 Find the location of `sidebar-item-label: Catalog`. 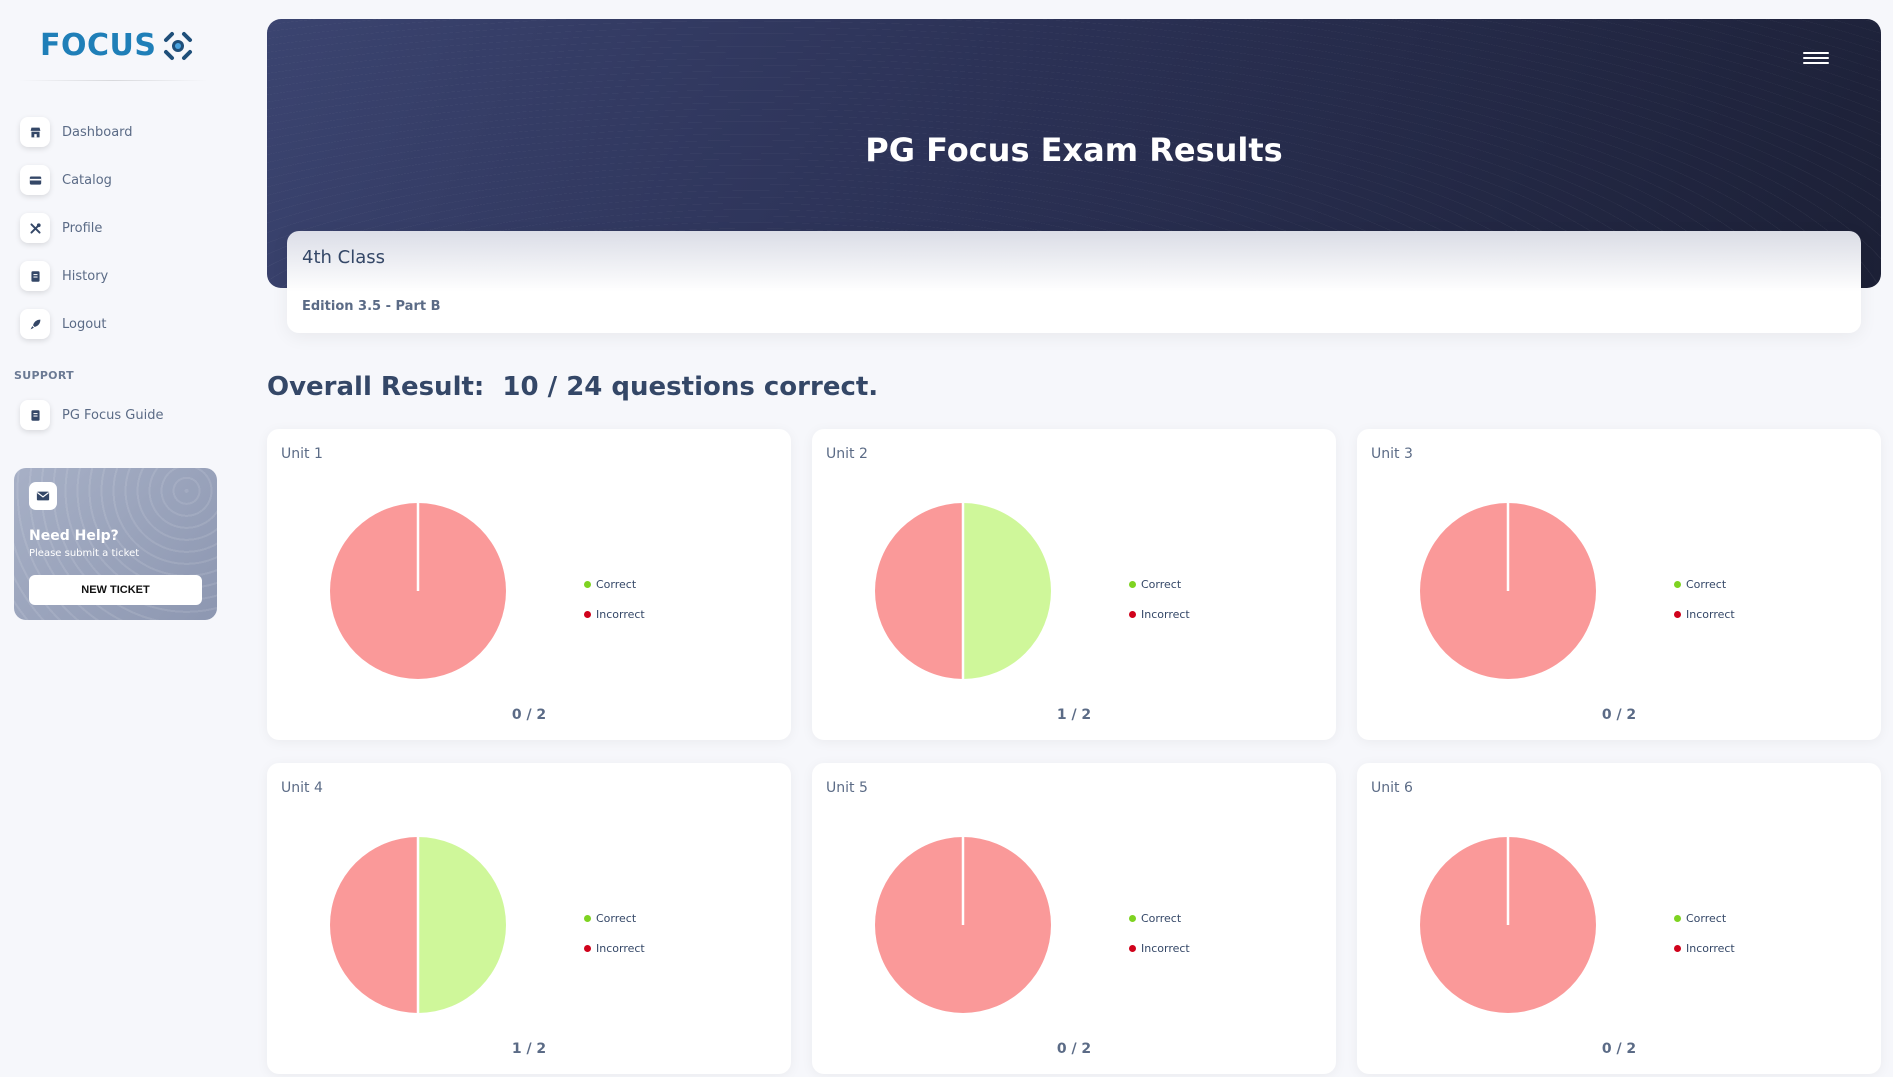

sidebar-item-label: Catalog is located at coordinates (87, 180).